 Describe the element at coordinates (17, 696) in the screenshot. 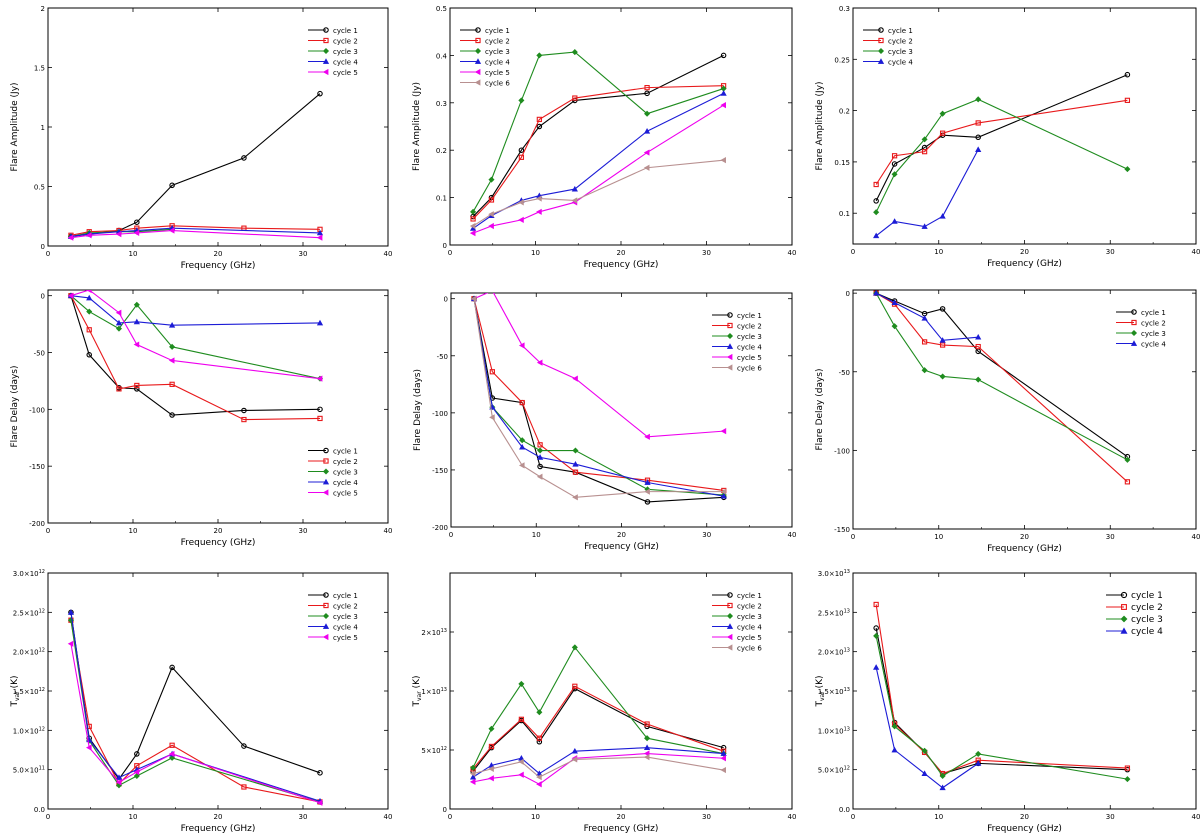

I see `y-axis-label-sub: var` at that location.